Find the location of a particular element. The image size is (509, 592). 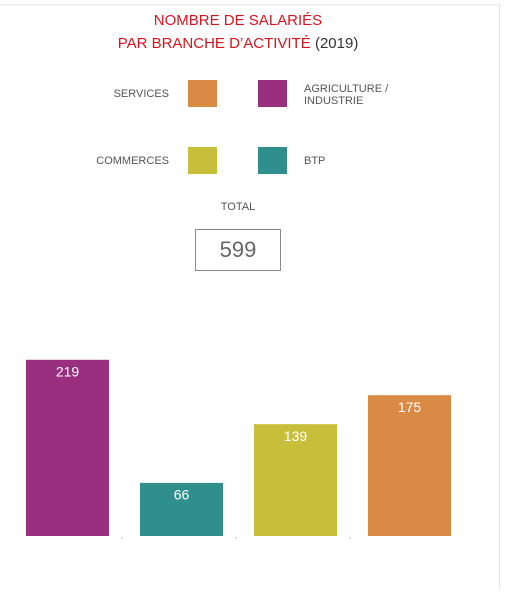

legend-label: COMMERCES is located at coordinates (132, 161).